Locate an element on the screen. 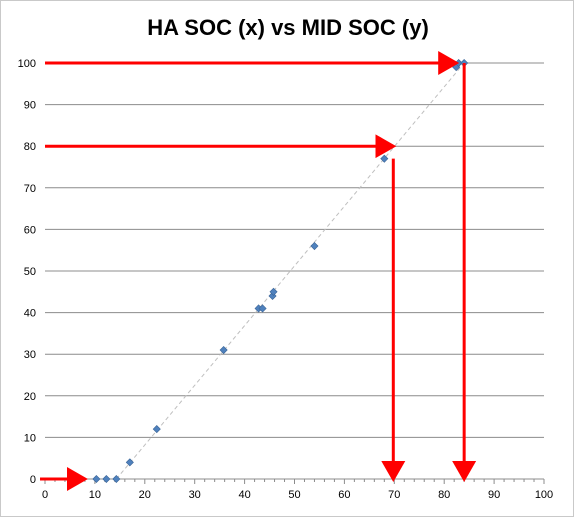  x-tick-label: 100 is located at coordinates (544, 495).